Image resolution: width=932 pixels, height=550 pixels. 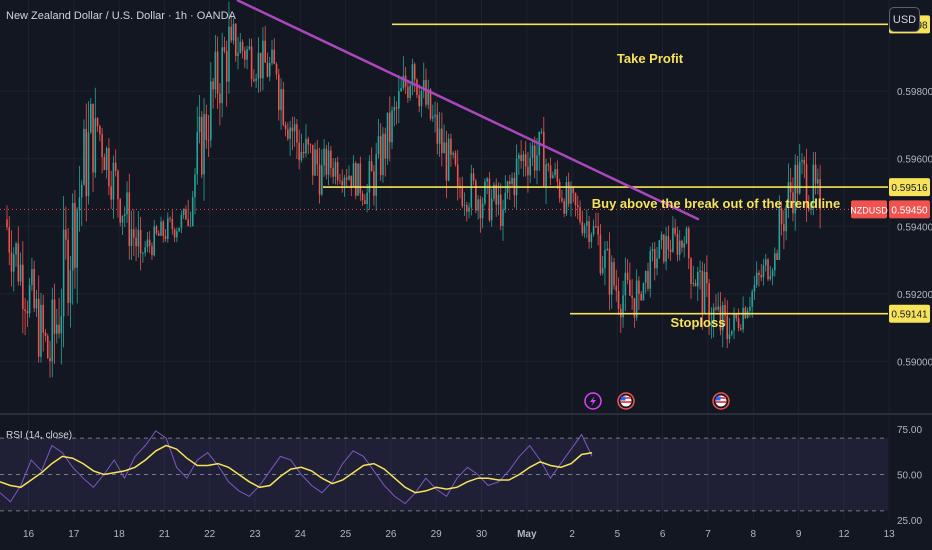 What do you see at coordinates (527, 534) in the screenshot?
I see `x-tick-label: May` at bounding box center [527, 534].